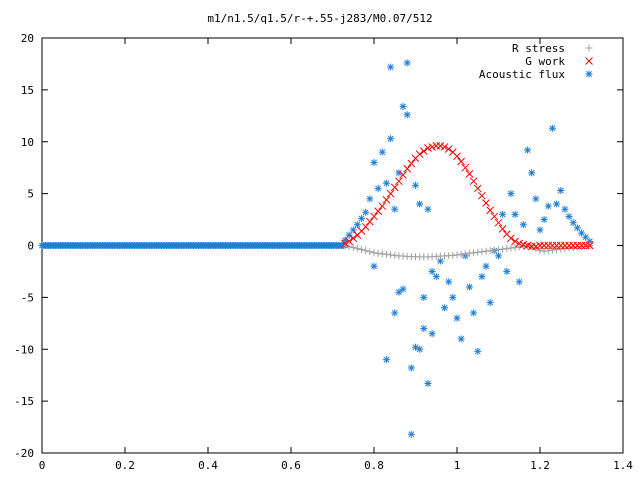 The image size is (640, 480). Describe the element at coordinates (30, 246) in the screenshot. I see `y-tick-label: 0` at that location.